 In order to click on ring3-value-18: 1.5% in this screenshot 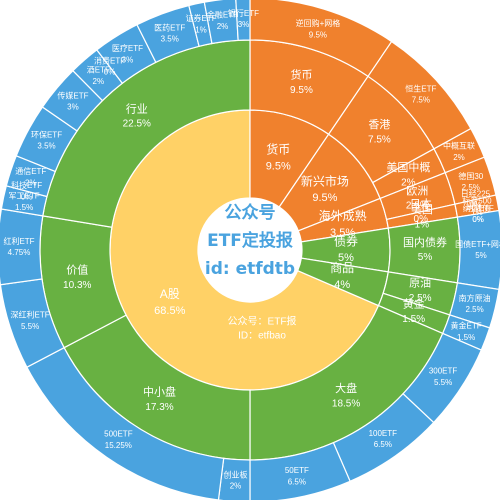, I will do `click(24, 207)`.